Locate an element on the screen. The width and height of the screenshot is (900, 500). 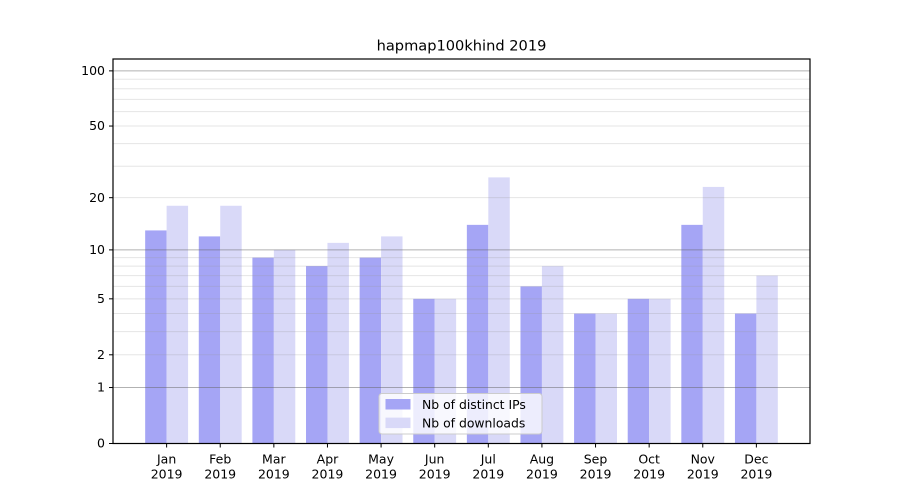
bar-distinct-ips-jul is located at coordinates (477, 334).